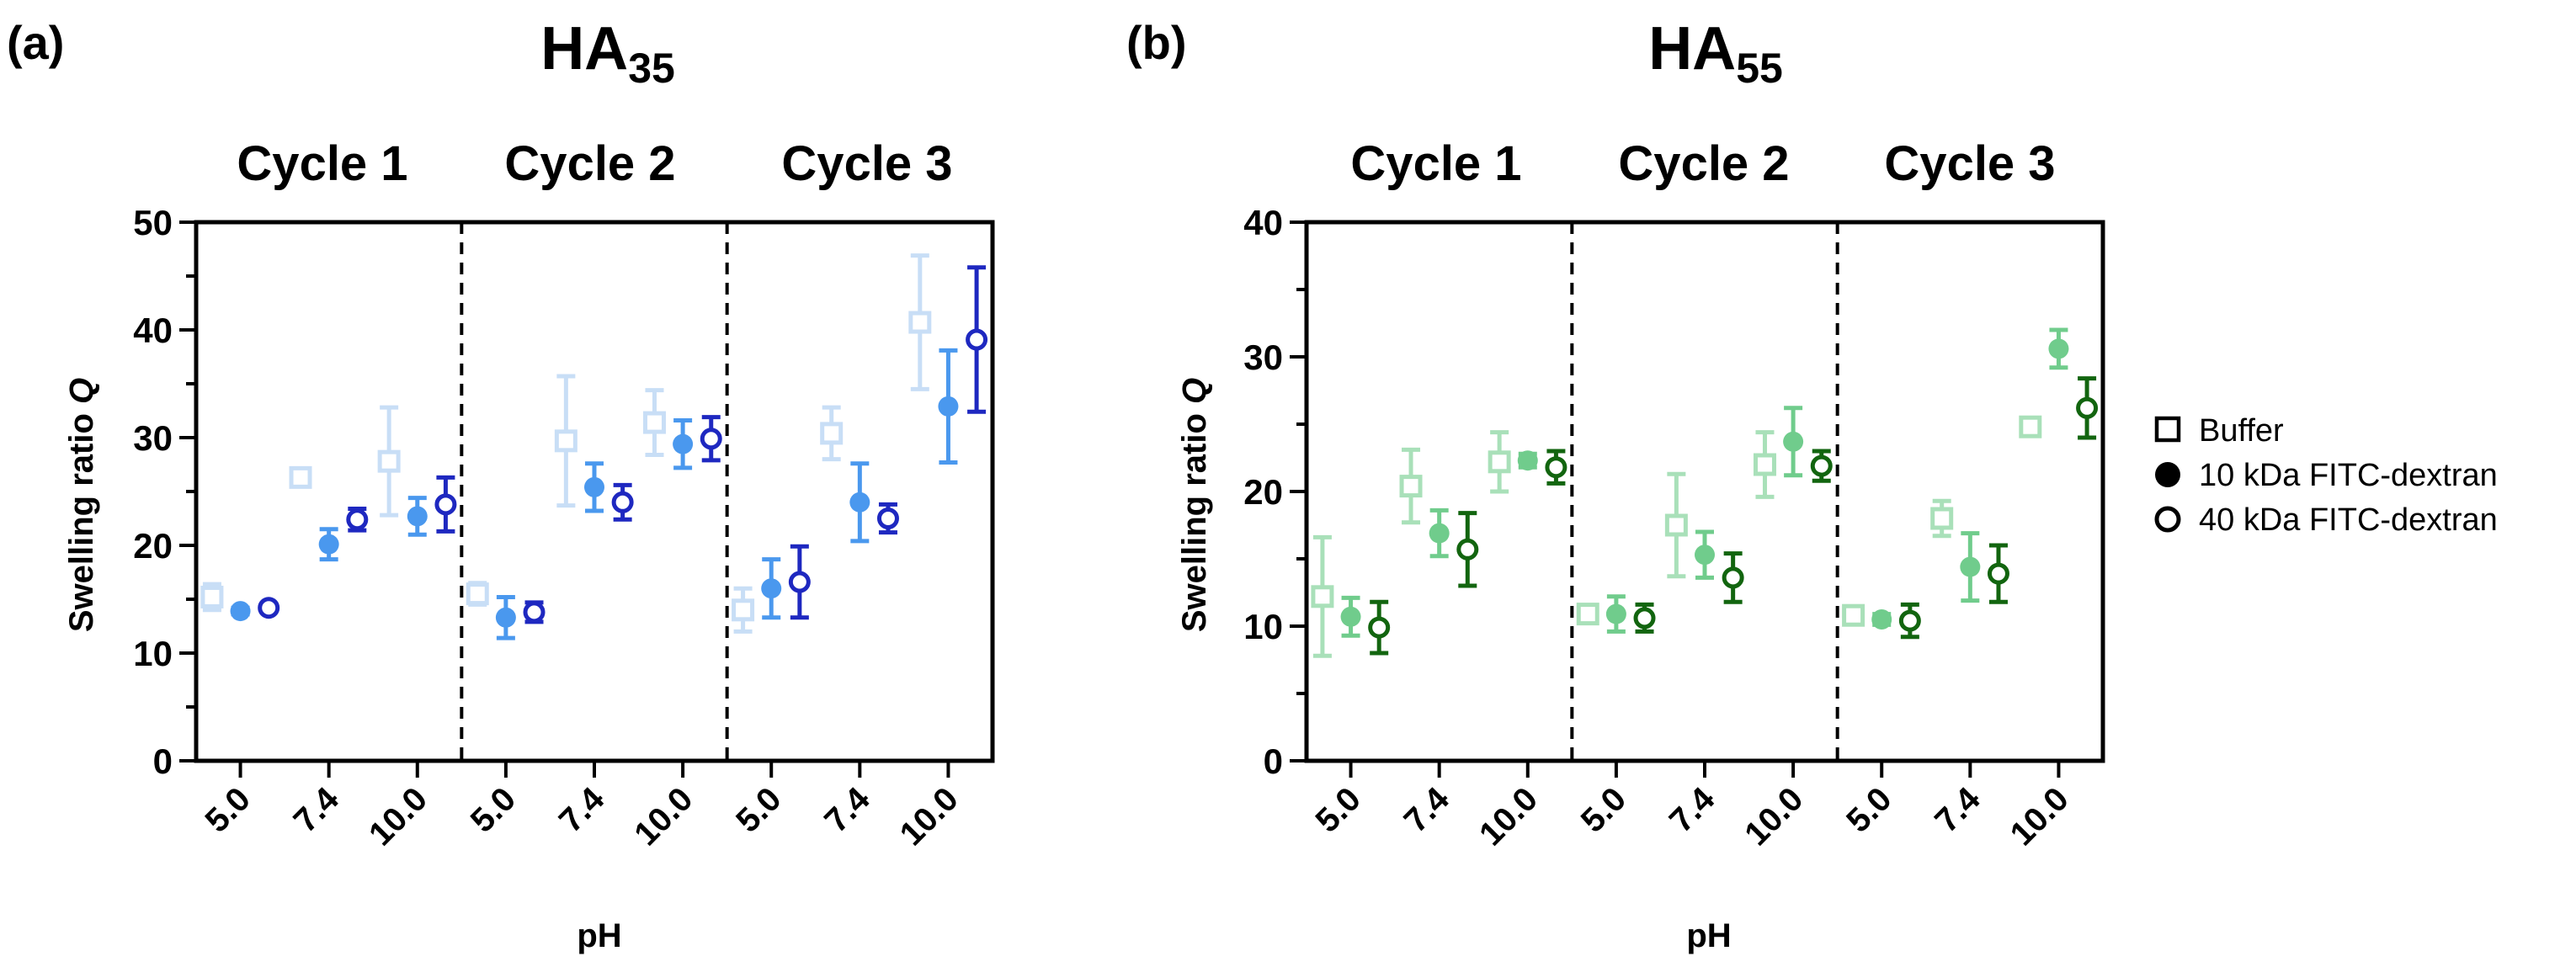  What do you see at coordinates (322, 163) in the screenshot?
I see `panel-a-cycle-1-label: Cycle 1` at bounding box center [322, 163].